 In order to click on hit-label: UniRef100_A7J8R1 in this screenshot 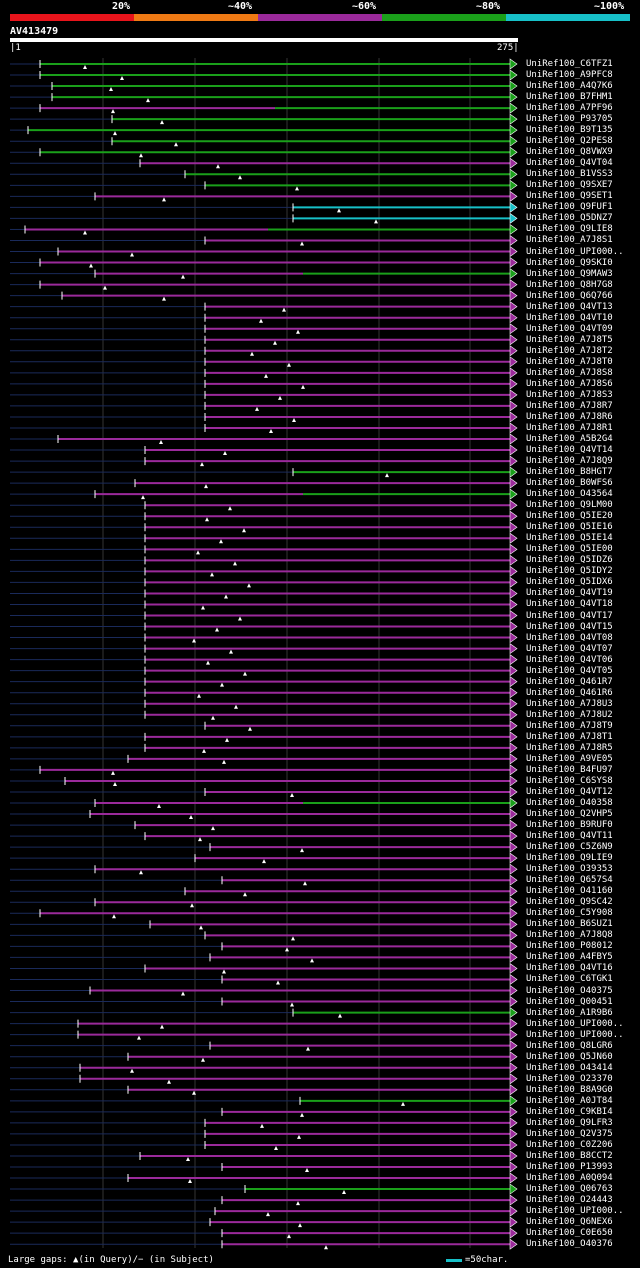, I will do `click(569, 427)`.